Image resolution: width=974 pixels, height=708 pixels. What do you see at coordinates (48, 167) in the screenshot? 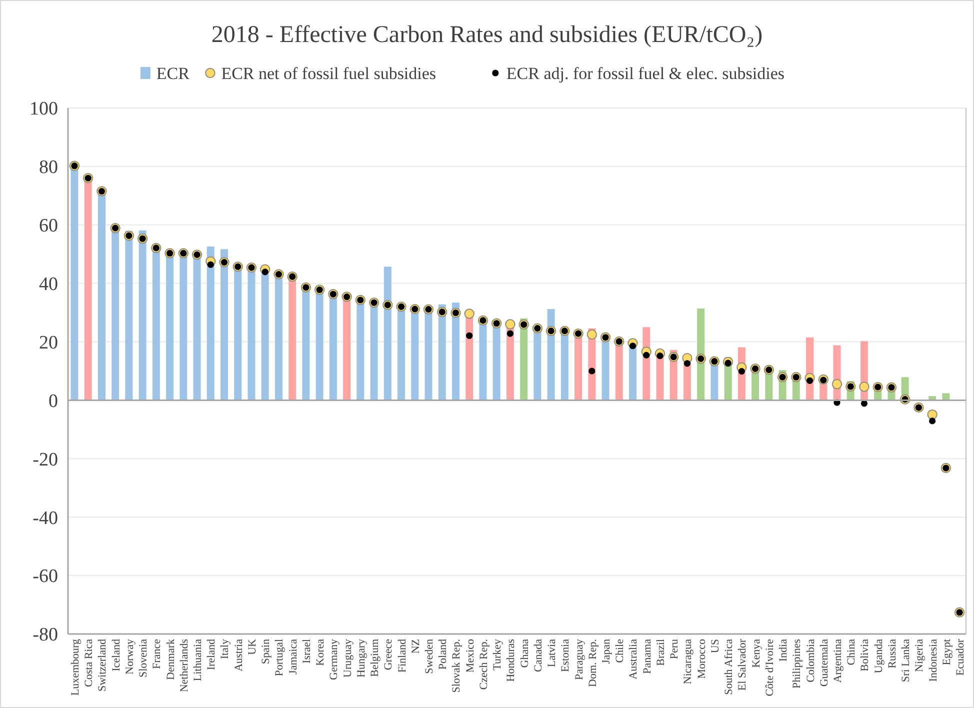
I see `y-tick-label: 80` at bounding box center [48, 167].